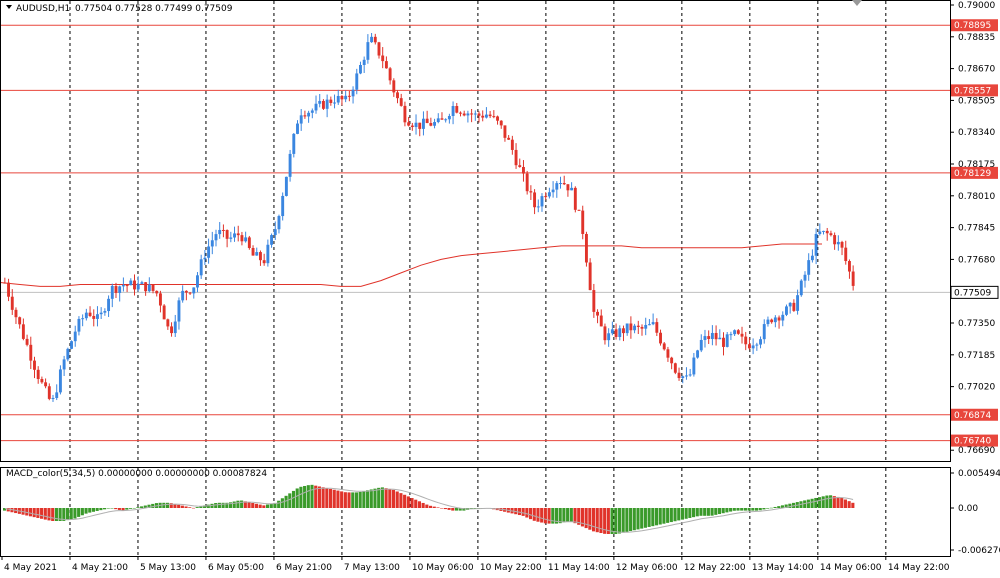  Describe the element at coordinates (976, 101) in the screenshot. I see `y-tick-label: 0.78505` at that location.